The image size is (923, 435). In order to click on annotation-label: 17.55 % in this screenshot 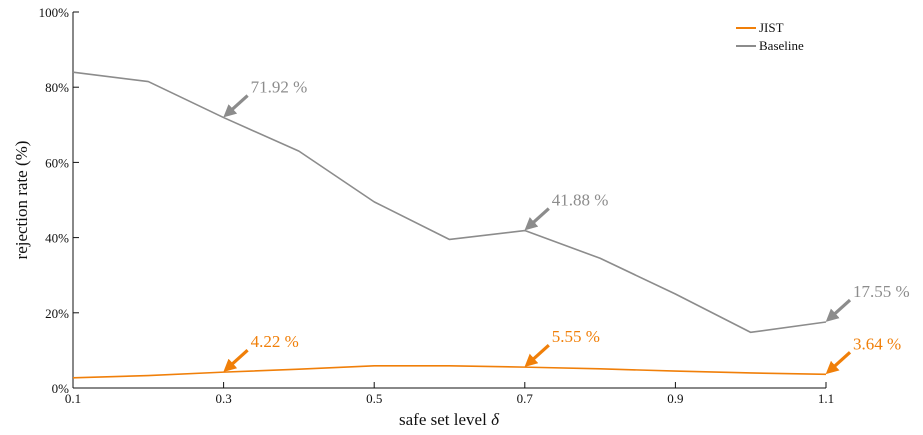, I will do `click(881, 291)`.